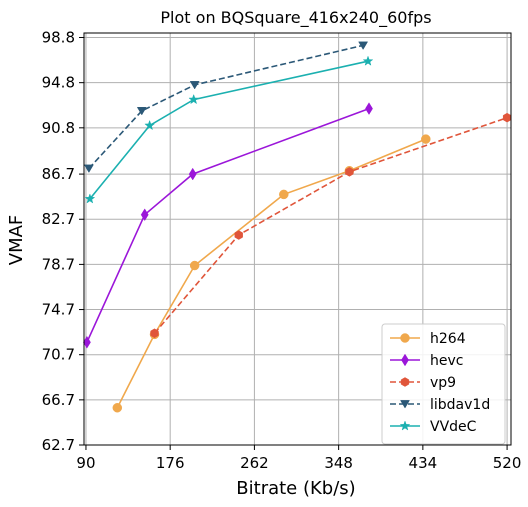 The image size is (528, 507). Describe the element at coordinates (58, 83) in the screenshot. I see `y-tick-label: 94.8` at that location.